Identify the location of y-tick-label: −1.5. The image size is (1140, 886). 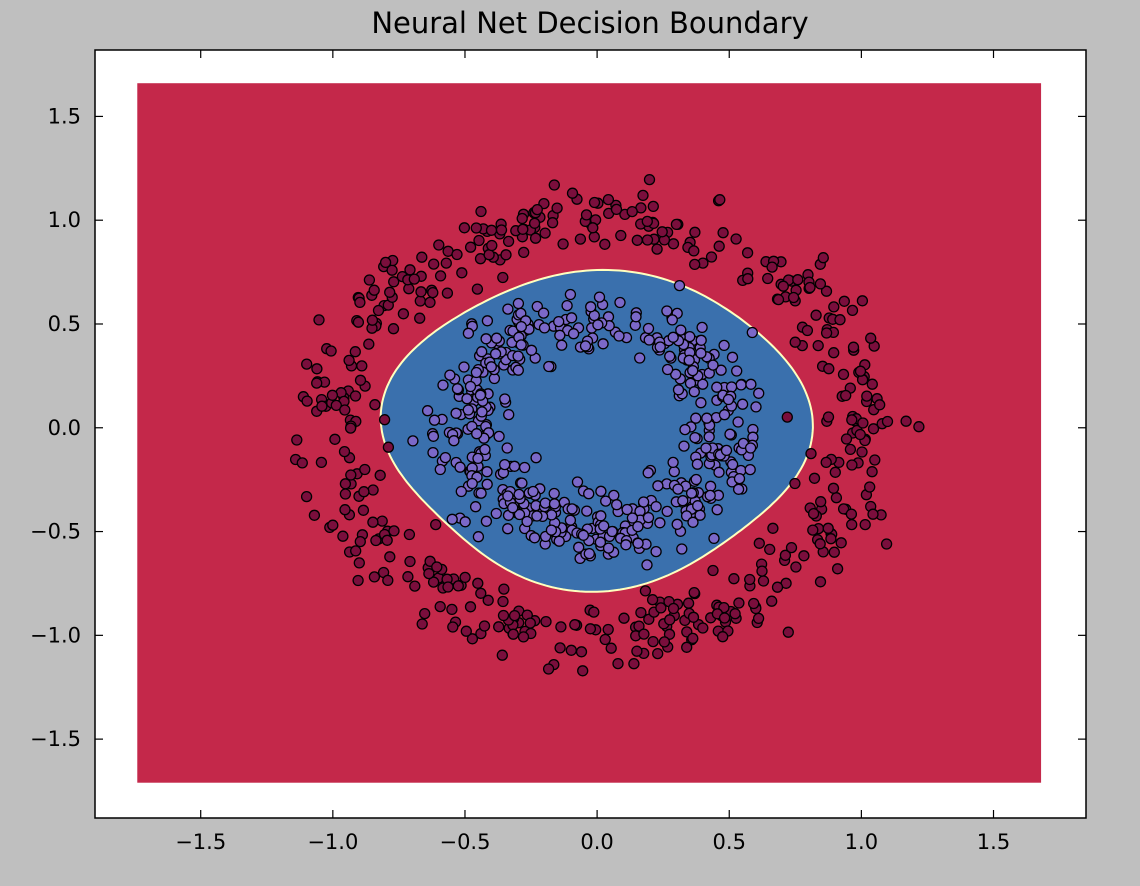
(55, 739).